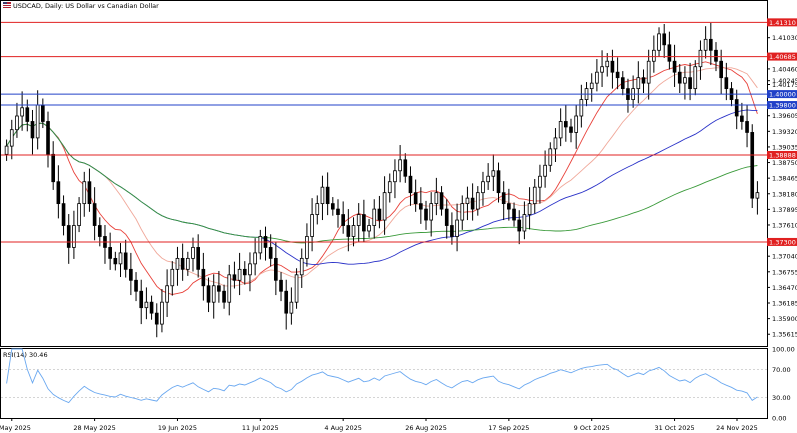  Describe the element at coordinates (784, 85) in the screenshot. I see `y-tick-label: 1.40175` at that location.